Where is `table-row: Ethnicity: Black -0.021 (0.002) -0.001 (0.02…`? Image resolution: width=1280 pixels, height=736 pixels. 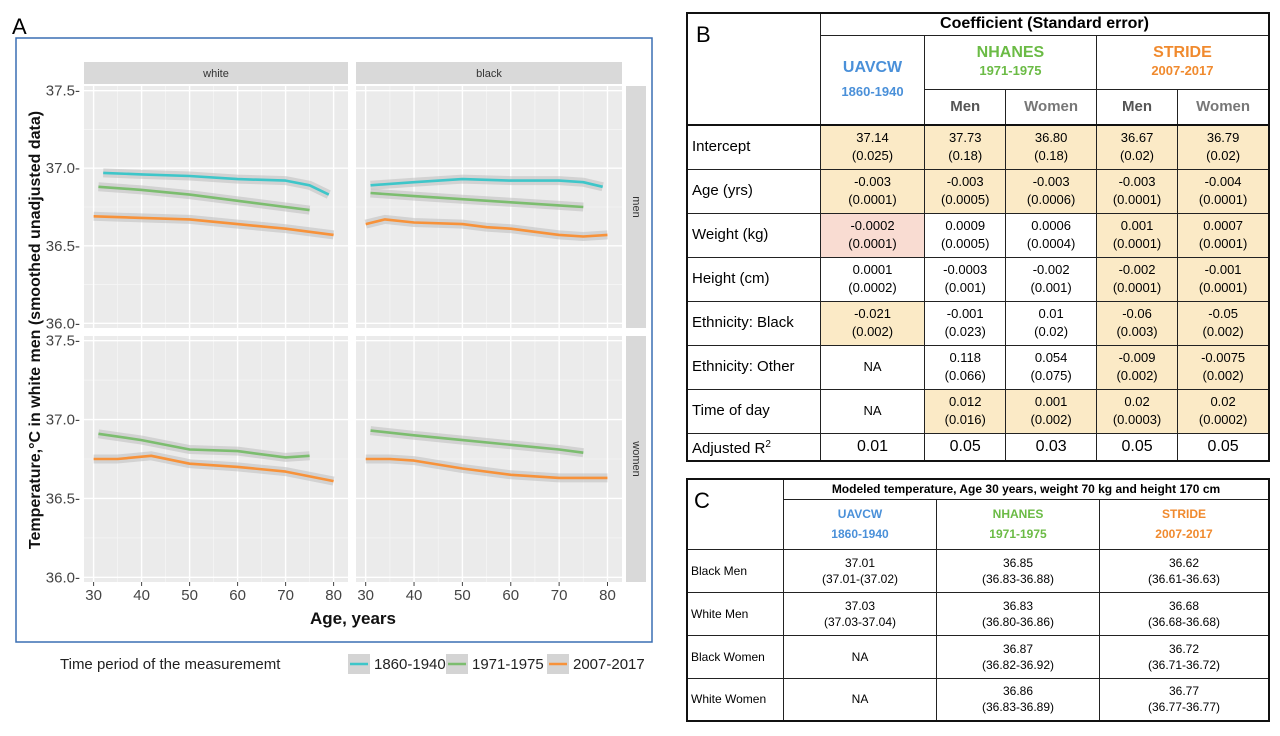 table-row: Ethnicity: Black -0.021 (0.002) -0.001 (0.02… is located at coordinates (978, 323).